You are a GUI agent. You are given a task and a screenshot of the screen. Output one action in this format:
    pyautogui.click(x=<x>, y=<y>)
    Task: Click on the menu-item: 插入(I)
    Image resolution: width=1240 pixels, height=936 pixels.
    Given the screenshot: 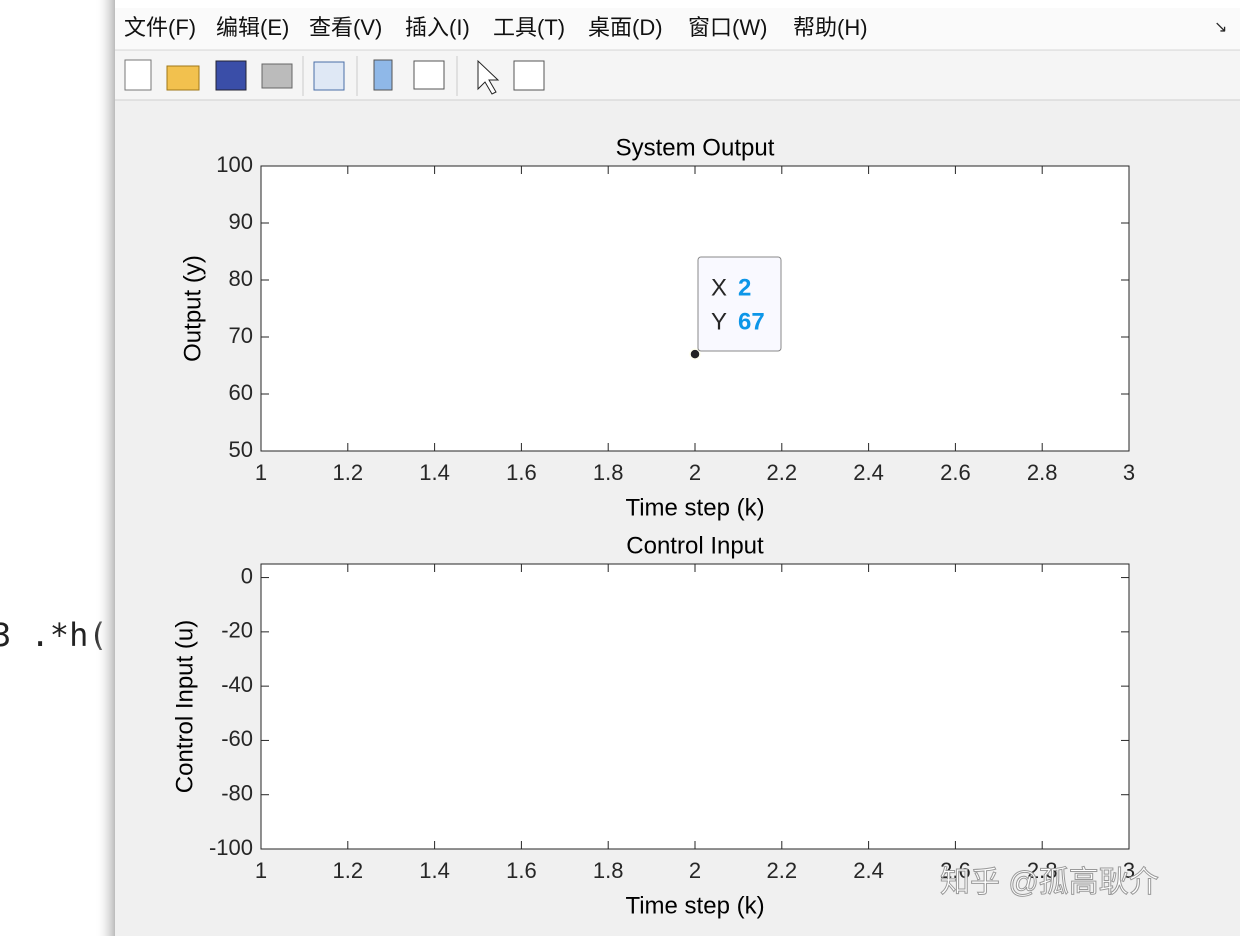 What is the action you would take?
    pyautogui.click(x=437, y=27)
    